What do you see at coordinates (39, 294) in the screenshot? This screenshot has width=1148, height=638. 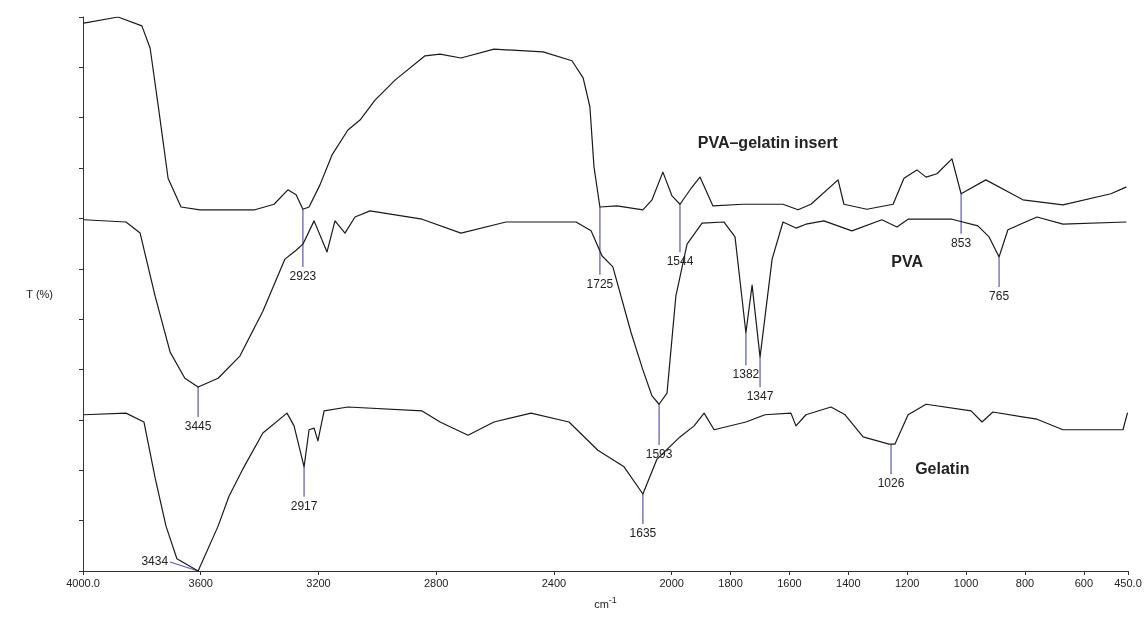 I see `y-axis-title: T (%)` at bounding box center [39, 294].